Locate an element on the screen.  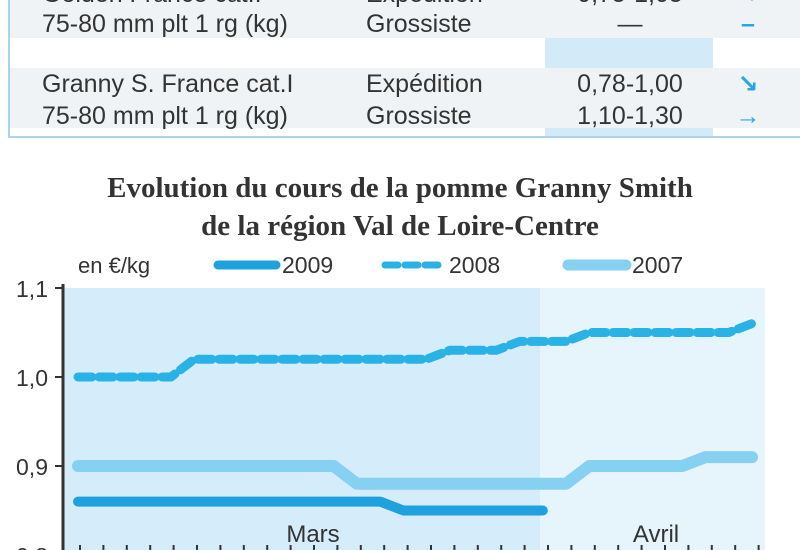
y-axis-label: en €/kg is located at coordinates (114, 265).